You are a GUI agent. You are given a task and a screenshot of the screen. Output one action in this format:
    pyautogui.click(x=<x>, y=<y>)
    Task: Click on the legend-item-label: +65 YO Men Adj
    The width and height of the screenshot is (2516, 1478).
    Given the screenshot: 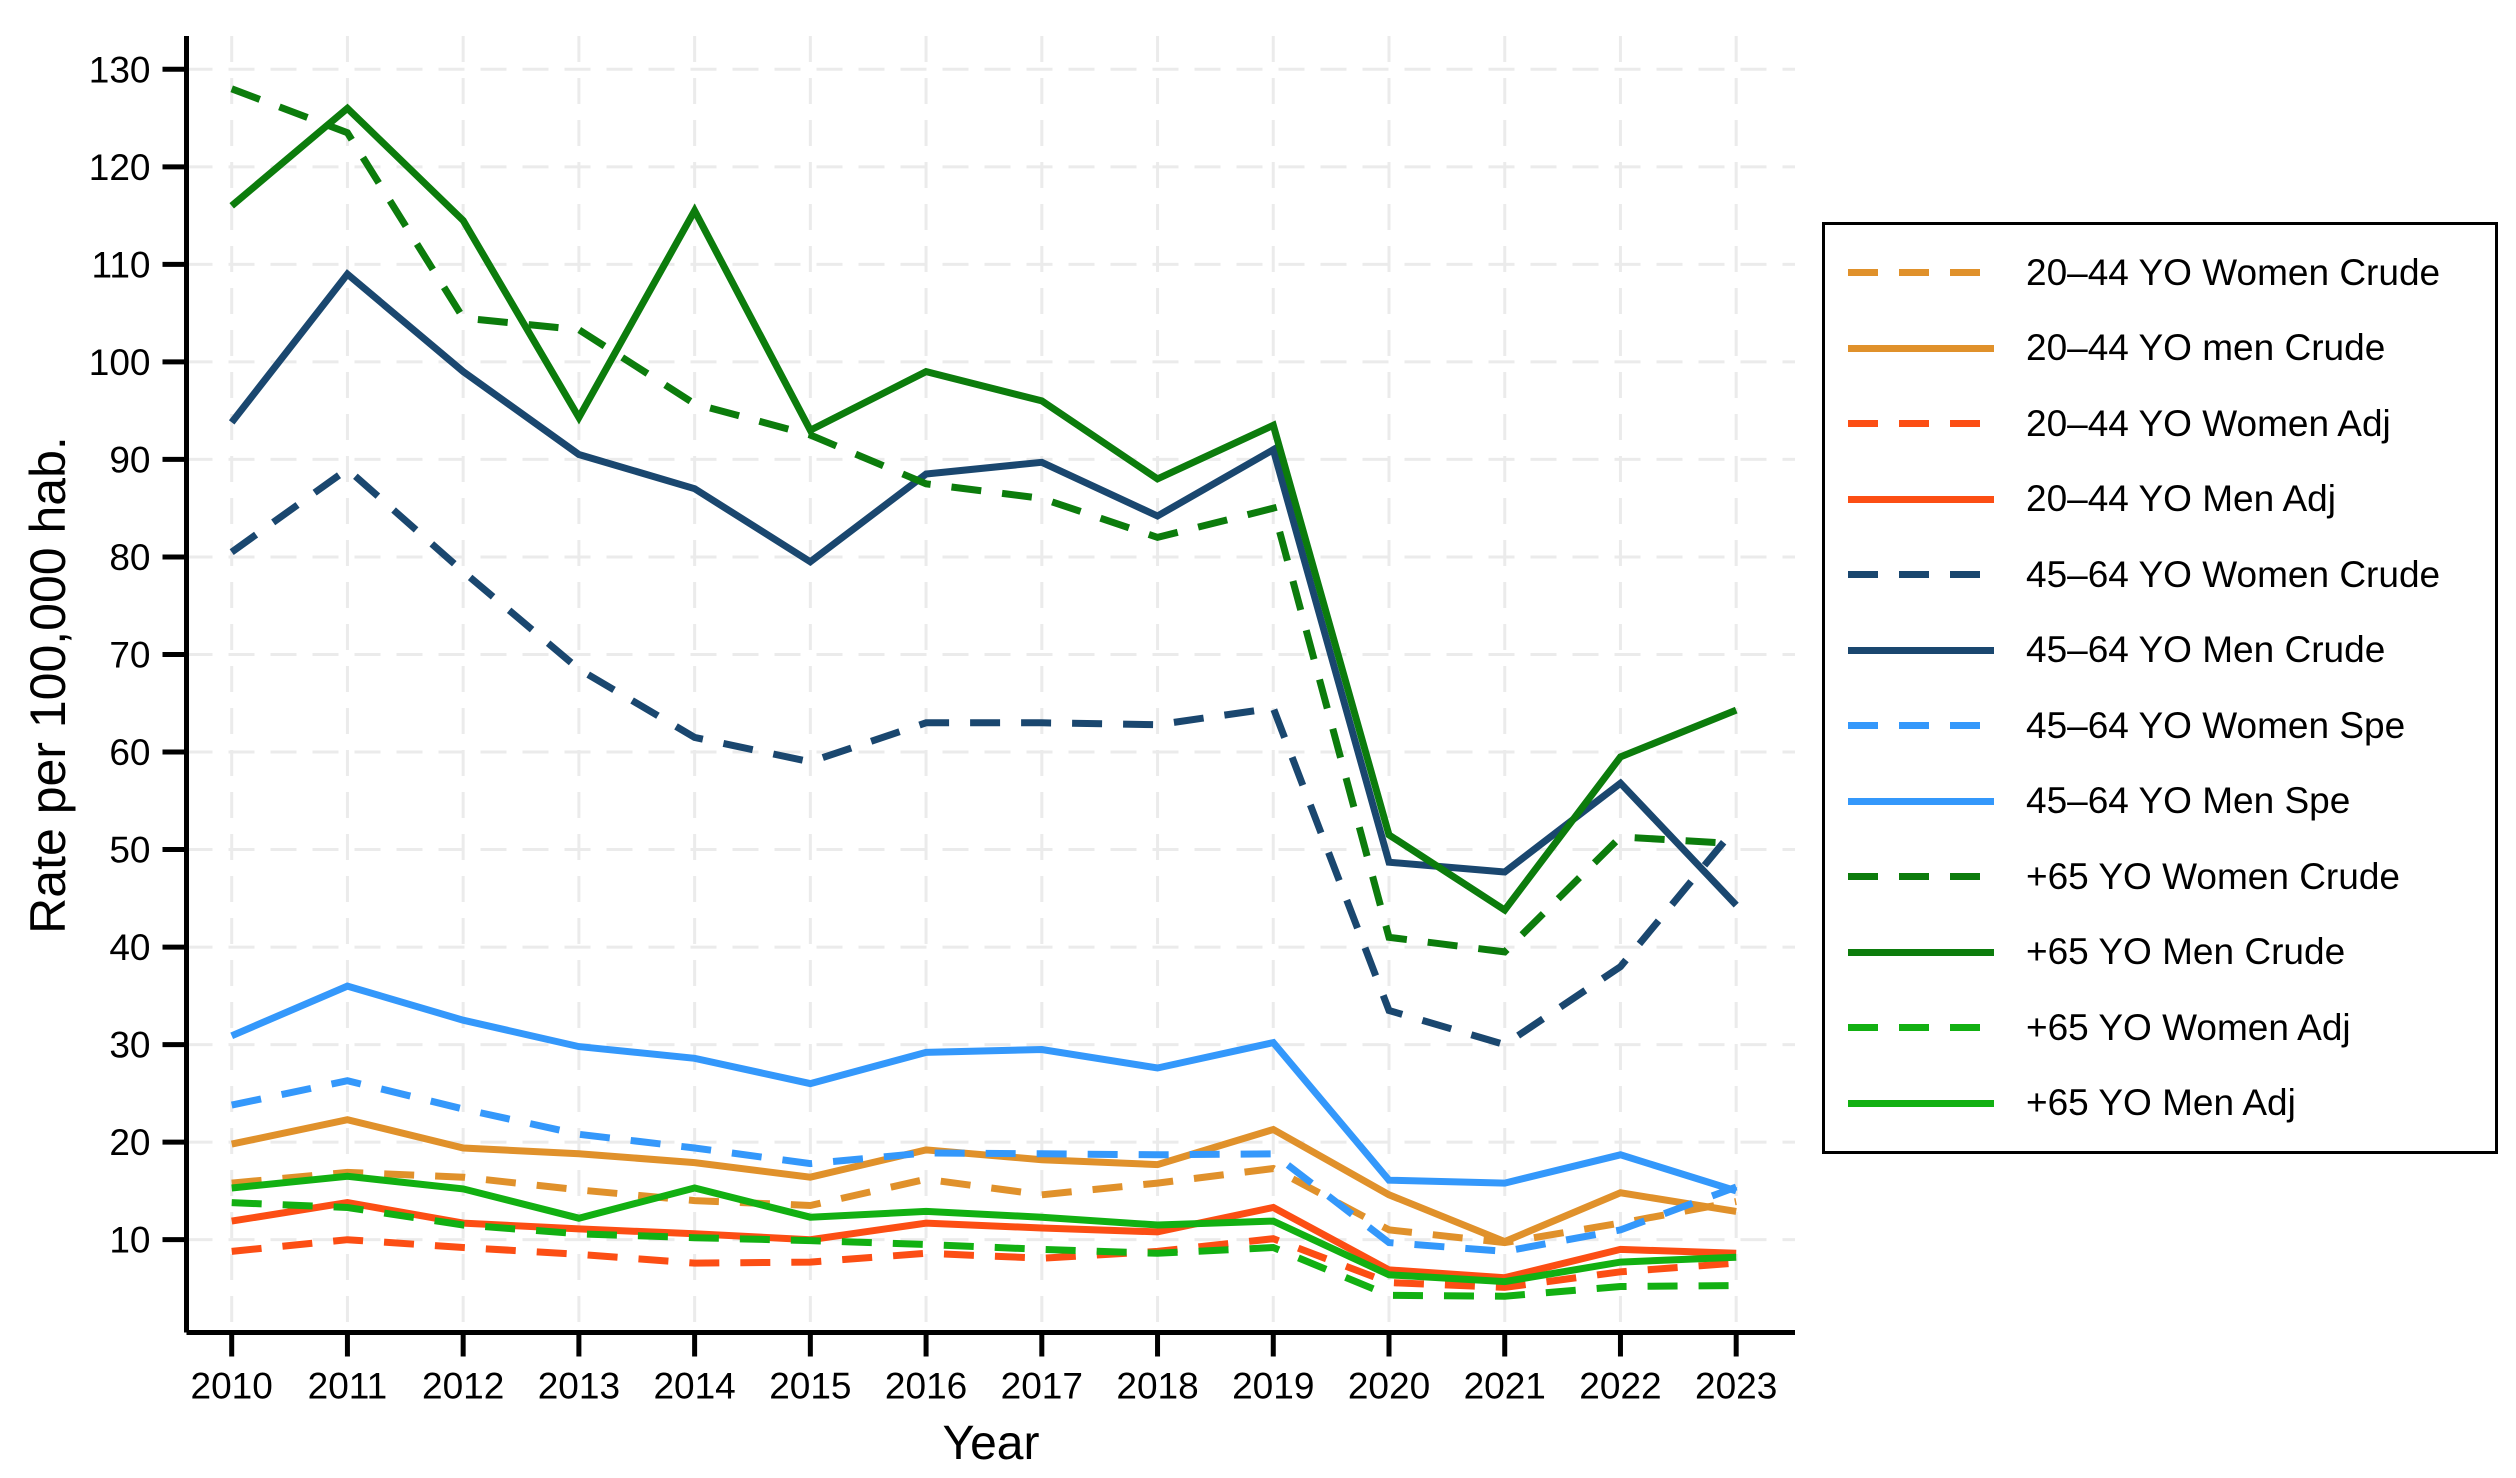 What is the action you would take?
    pyautogui.click(x=2161, y=1103)
    